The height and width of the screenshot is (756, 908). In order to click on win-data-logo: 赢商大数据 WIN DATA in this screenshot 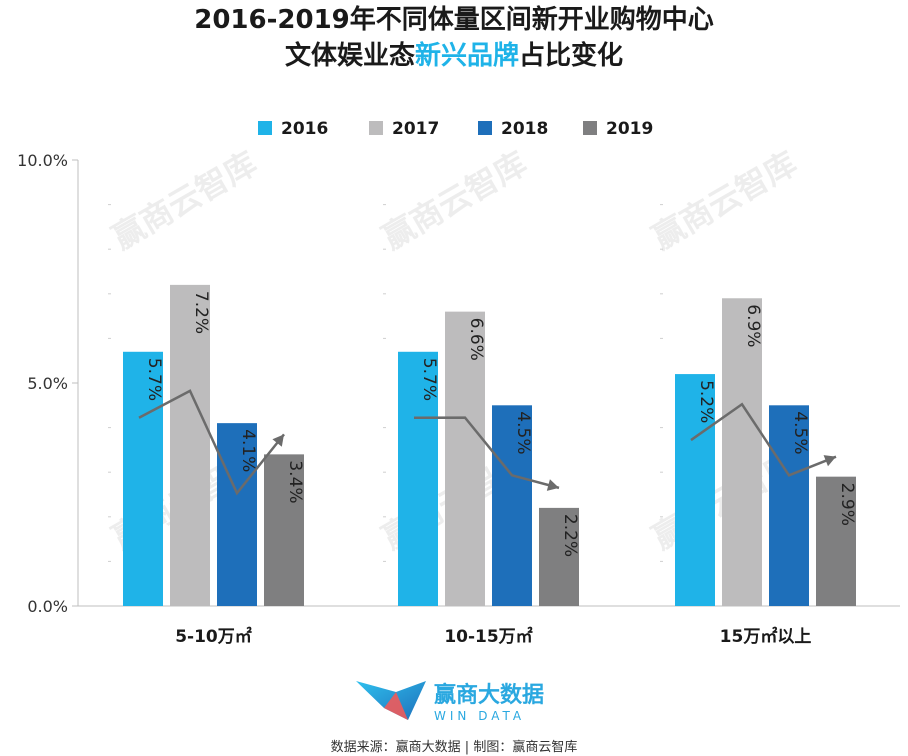, I will do `click(450, 702)`.